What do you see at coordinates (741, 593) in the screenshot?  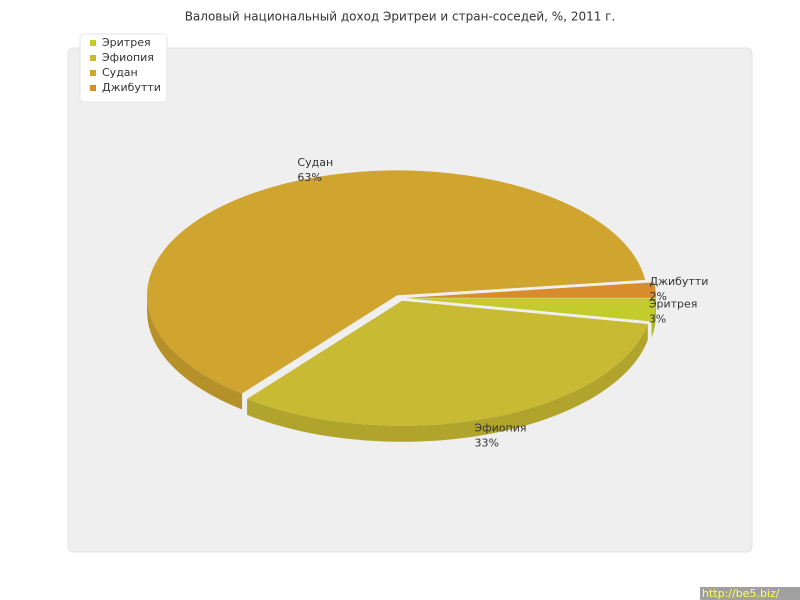 I see `watermark: http://be5.biz/` at bounding box center [741, 593].